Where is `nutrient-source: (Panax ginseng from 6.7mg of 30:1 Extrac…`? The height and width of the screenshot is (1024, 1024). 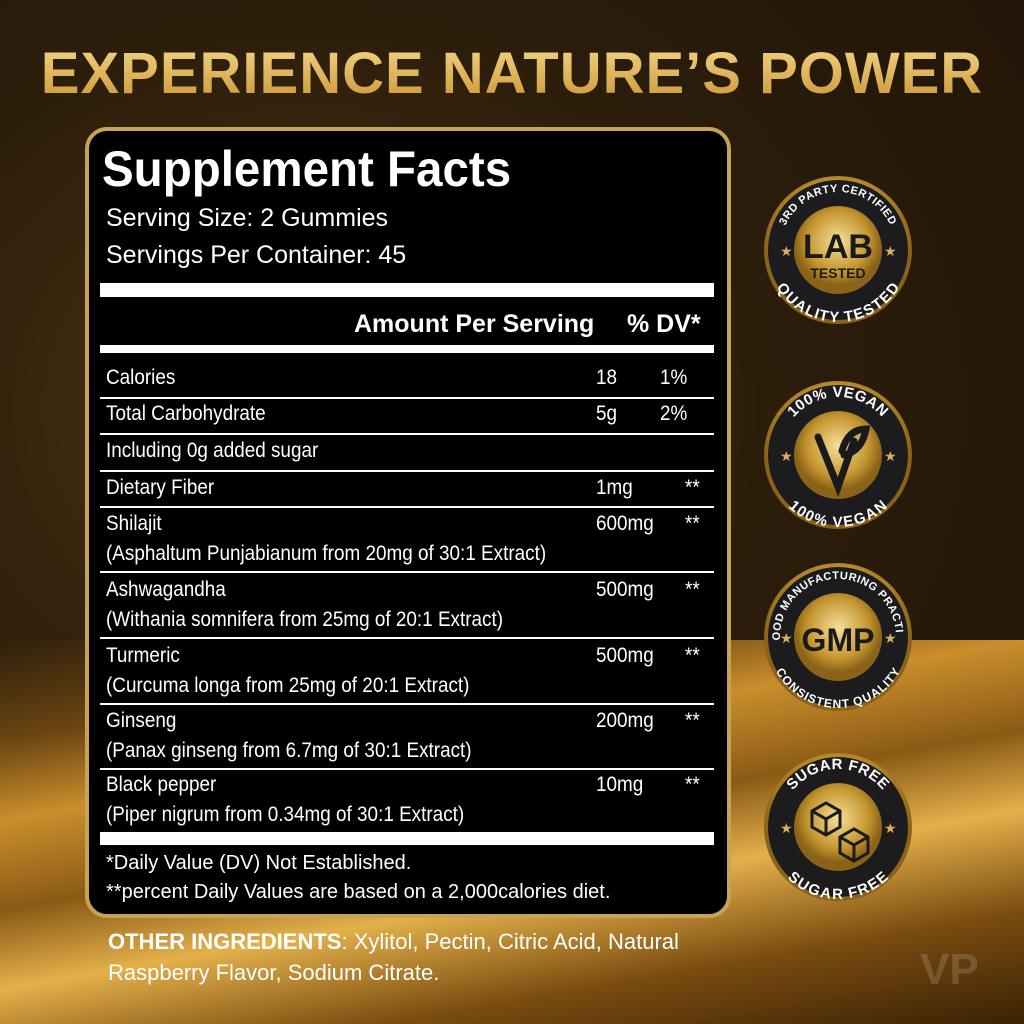
nutrient-source: (Panax ginseng from 6.7mg of 30:1 Extrac… is located at coordinates (289, 750).